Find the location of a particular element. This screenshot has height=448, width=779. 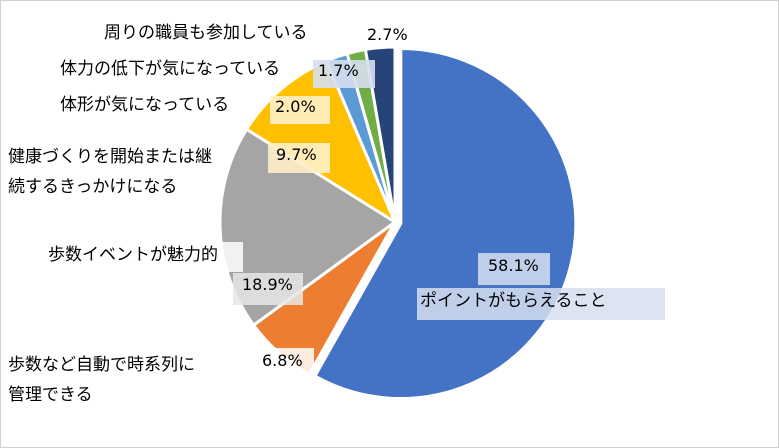

value-label-2: 6.8% is located at coordinates (282, 360).